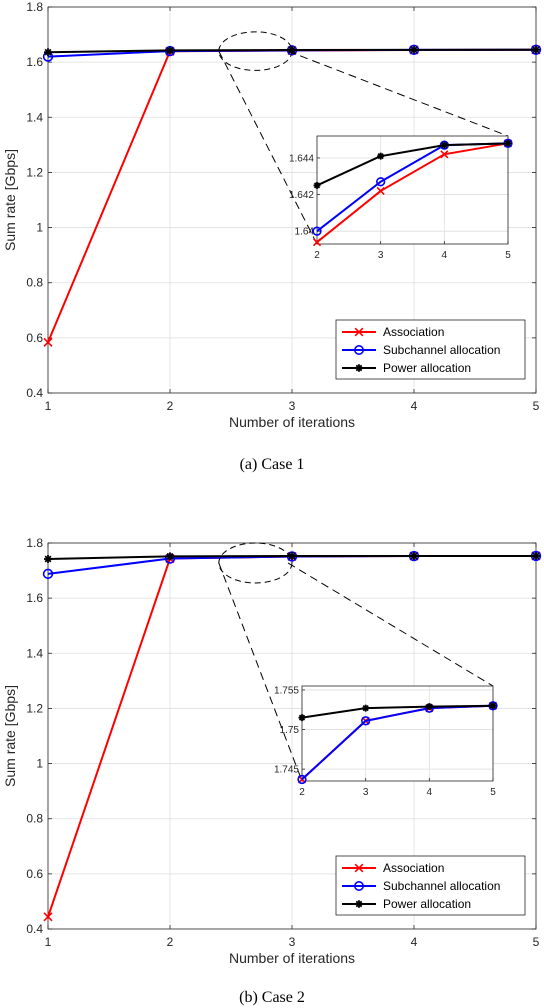 Image resolution: width=544 pixels, height=1008 pixels. I want to click on inset-plot: 1.64 1.642 1.644 2 3 4 5, so click(401, 198).